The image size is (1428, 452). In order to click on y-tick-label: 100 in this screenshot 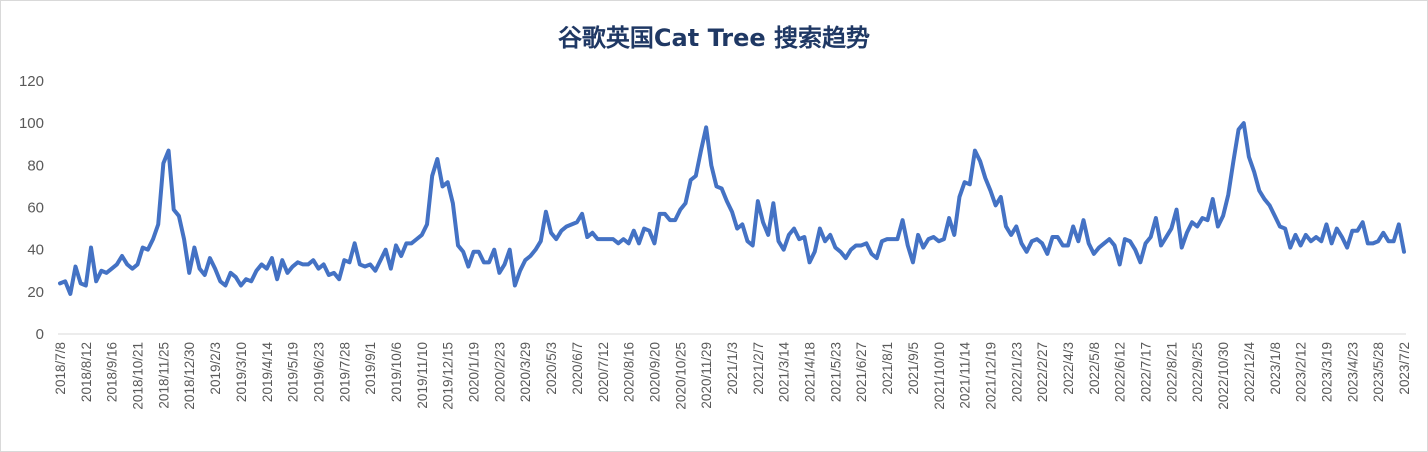, I will do `click(31, 123)`.